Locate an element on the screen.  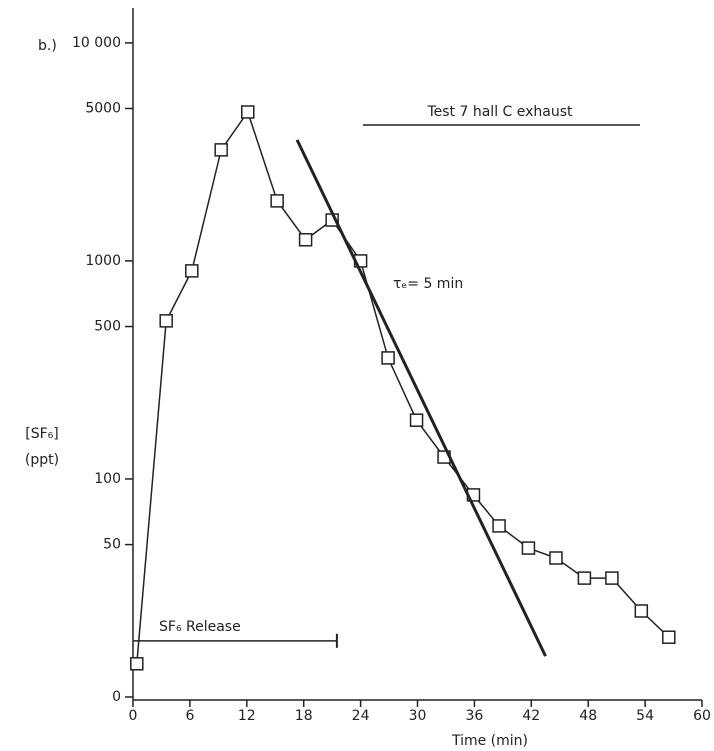
x-tick-label: 12 is located at coordinates (247, 716).